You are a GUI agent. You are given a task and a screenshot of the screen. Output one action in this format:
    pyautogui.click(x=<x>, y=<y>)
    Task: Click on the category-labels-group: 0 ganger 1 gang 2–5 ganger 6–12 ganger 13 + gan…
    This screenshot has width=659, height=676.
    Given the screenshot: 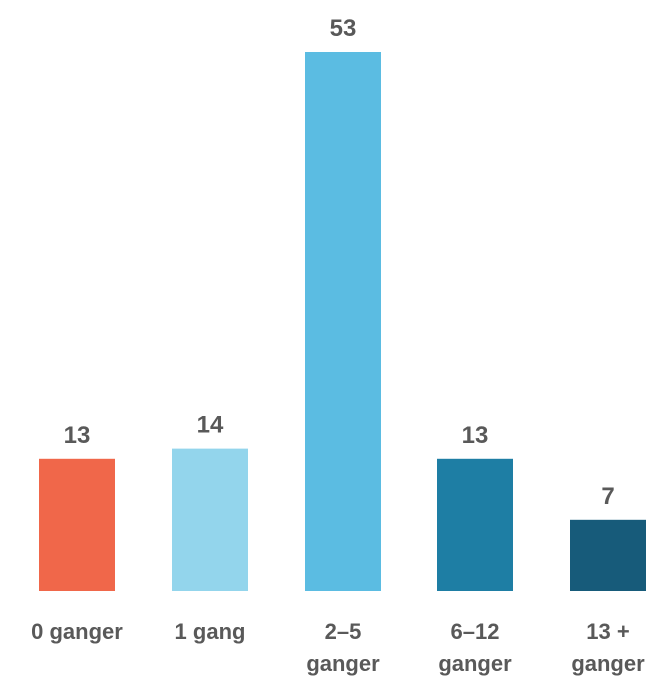 What is the action you would take?
    pyautogui.click(x=338, y=647)
    